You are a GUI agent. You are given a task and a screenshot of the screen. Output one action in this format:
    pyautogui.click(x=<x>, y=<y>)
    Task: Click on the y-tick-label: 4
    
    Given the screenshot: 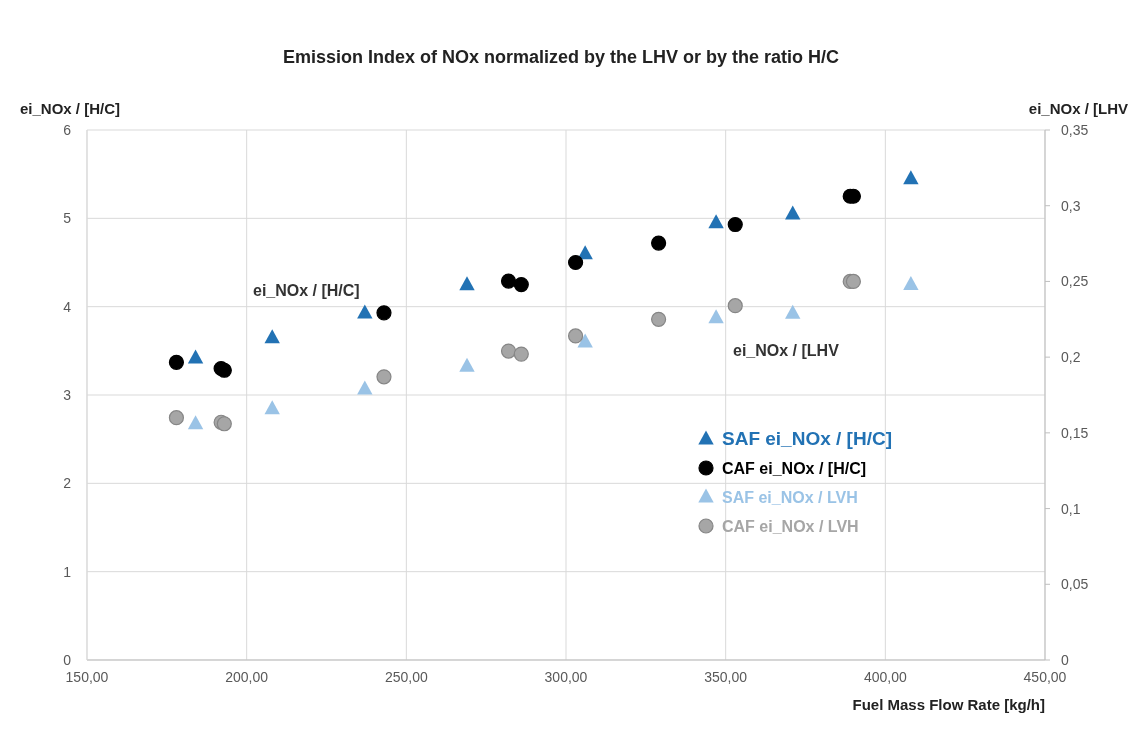 What is the action you would take?
    pyautogui.click(x=67, y=306)
    